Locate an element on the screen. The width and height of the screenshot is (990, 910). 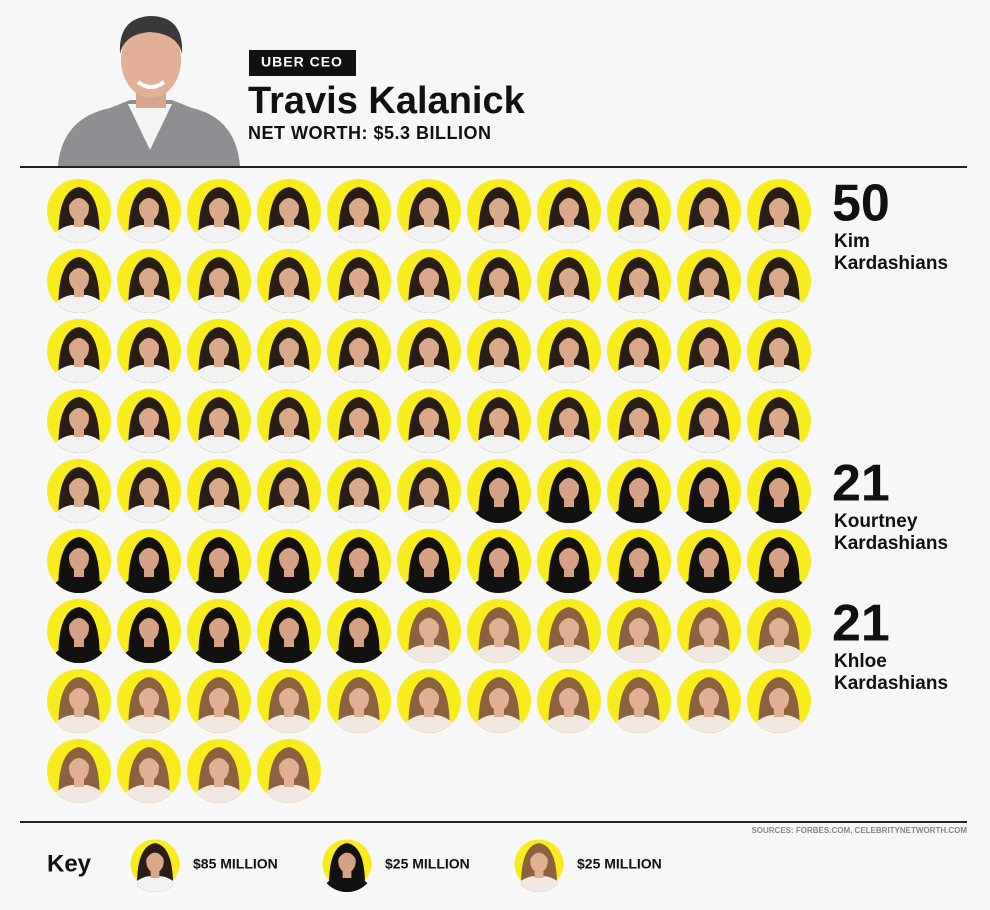
key-label: $25 MILLION is located at coordinates (427, 864).